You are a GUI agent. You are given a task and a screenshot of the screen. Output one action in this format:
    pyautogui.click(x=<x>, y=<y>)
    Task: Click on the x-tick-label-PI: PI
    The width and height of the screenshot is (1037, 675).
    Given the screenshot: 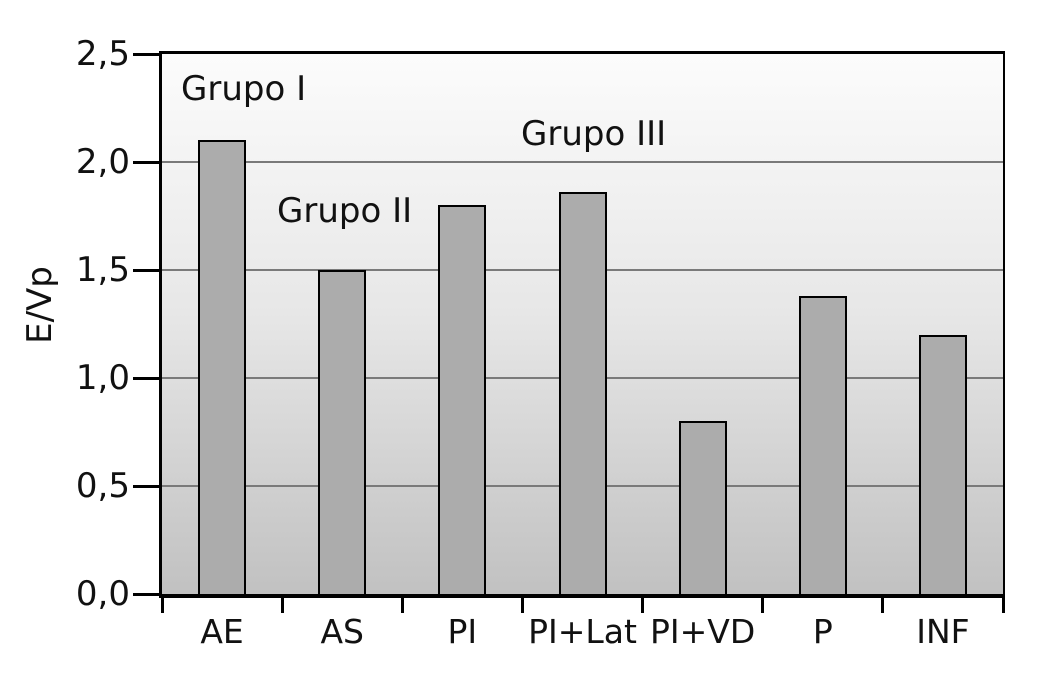 What is the action you would take?
    pyautogui.click(x=462, y=631)
    